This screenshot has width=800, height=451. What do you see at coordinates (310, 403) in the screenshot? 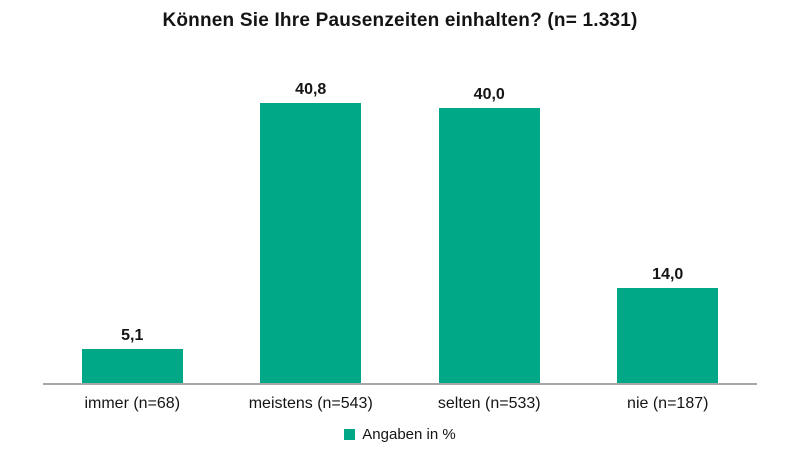
I see `category-label: meistens (n=543)` at bounding box center [310, 403].